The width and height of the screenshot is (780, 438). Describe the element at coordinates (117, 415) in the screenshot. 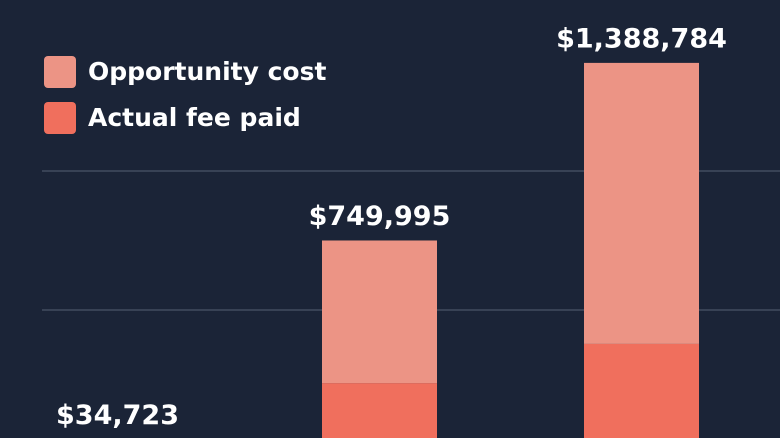

I see `total-label: $34,723` at that location.